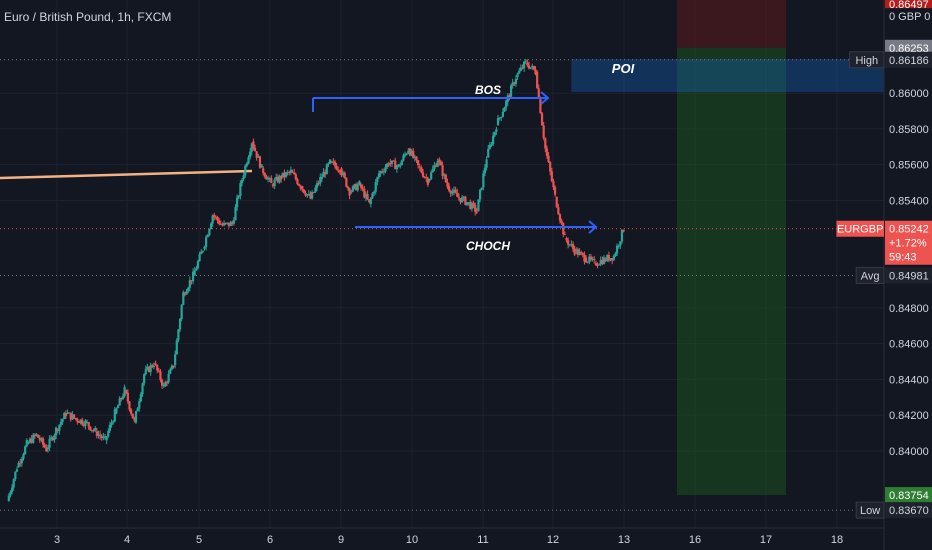 The height and width of the screenshot is (550, 932). Describe the element at coordinates (909, 5) in the screenshot. I see `price-label: 0.86497` at that location.